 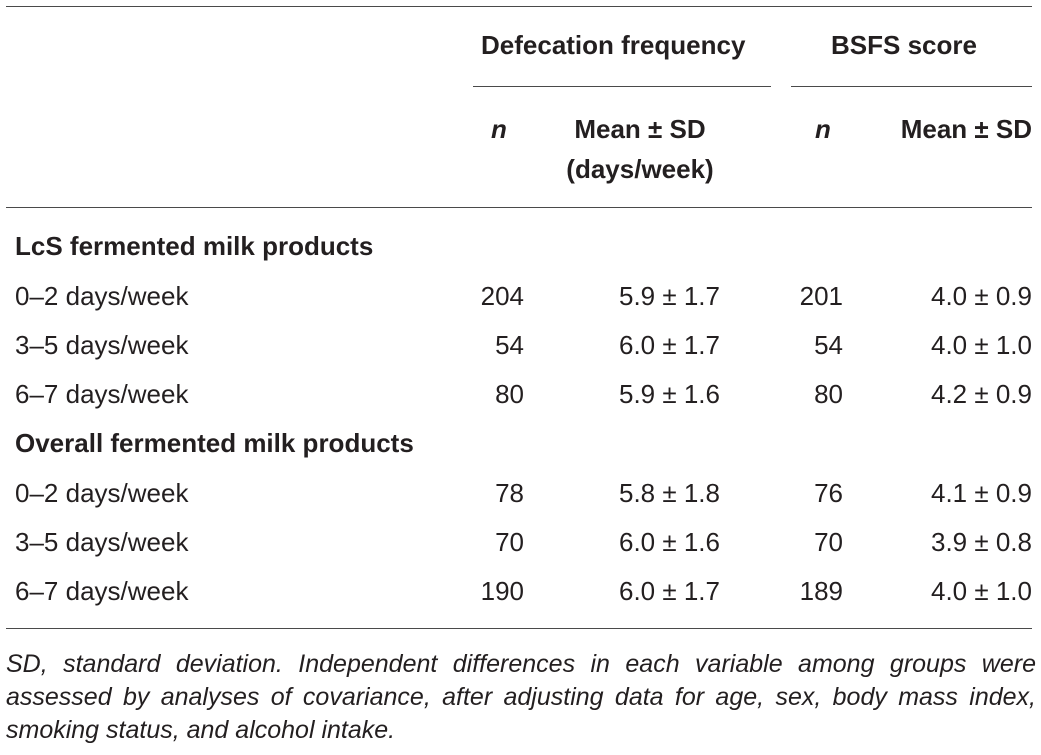 I want to click on cell-n-bsfs: 70, so click(x=828, y=542).